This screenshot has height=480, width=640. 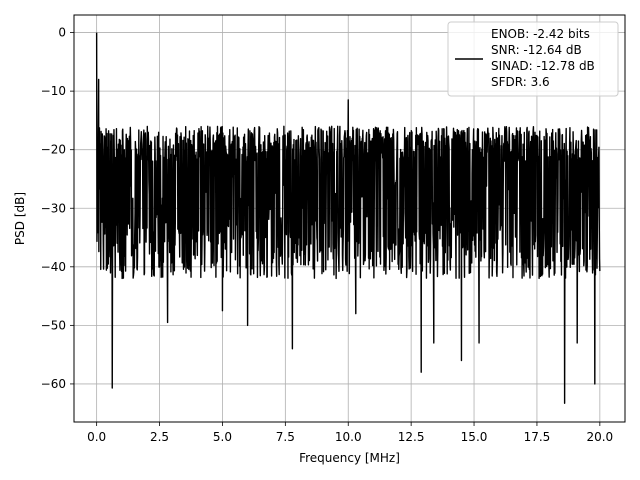 I want to click on legend-entry-enob: ENOB: -2.42 bits, so click(x=540, y=34).